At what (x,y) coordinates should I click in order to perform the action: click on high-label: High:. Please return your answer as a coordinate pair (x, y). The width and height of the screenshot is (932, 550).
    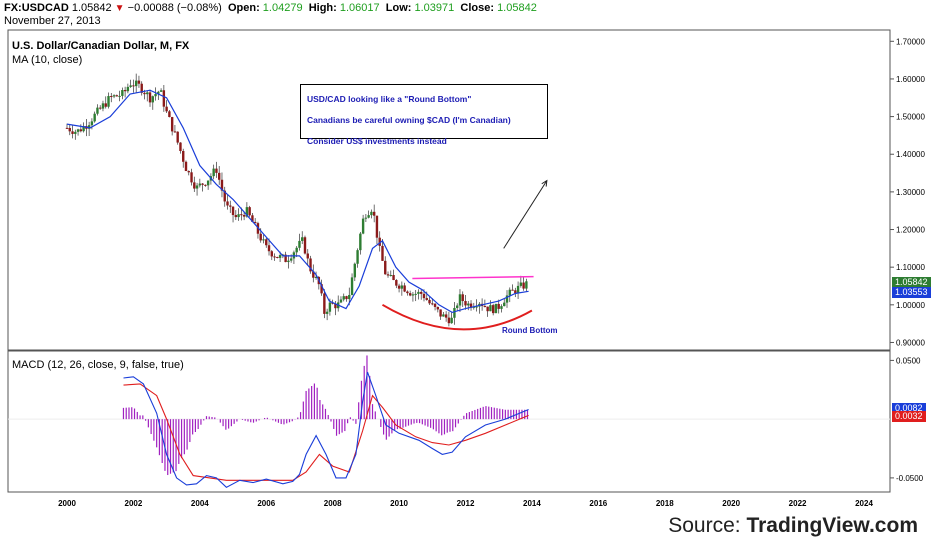
    Looking at the image, I should click on (322, 8).